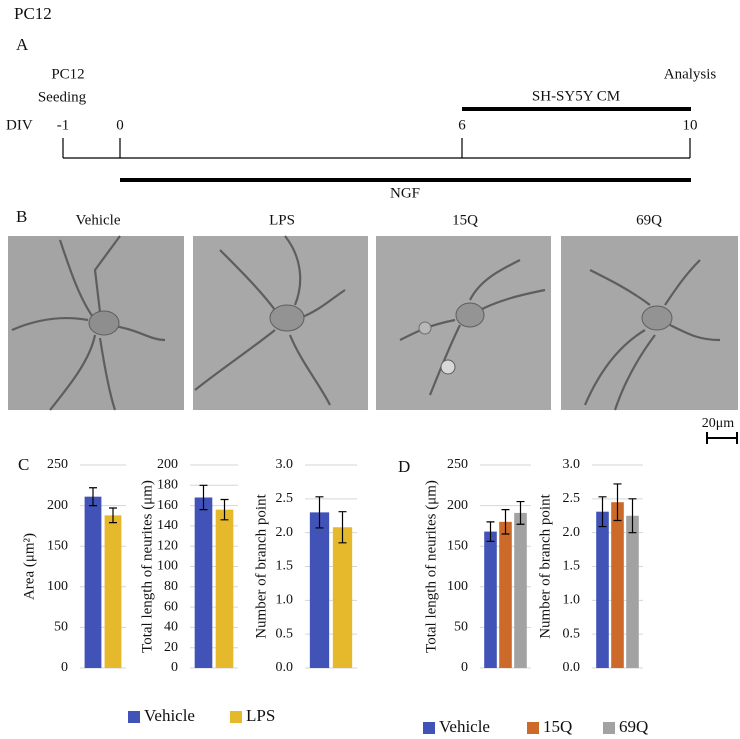 The image size is (740, 739). What do you see at coordinates (63, 125) in the screenshot?
I see `day-label: -1` at bounding box center [63, 125].